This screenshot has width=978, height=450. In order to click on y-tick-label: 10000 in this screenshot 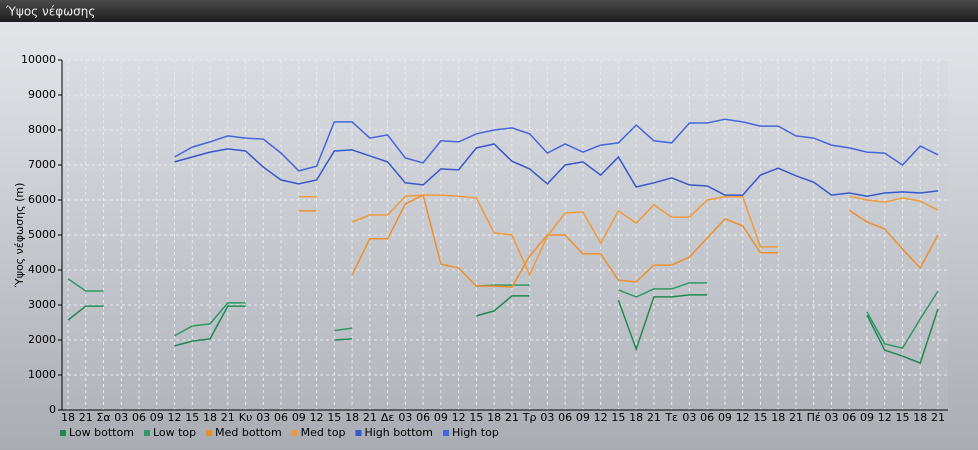, I will do `click(38, 59)`.